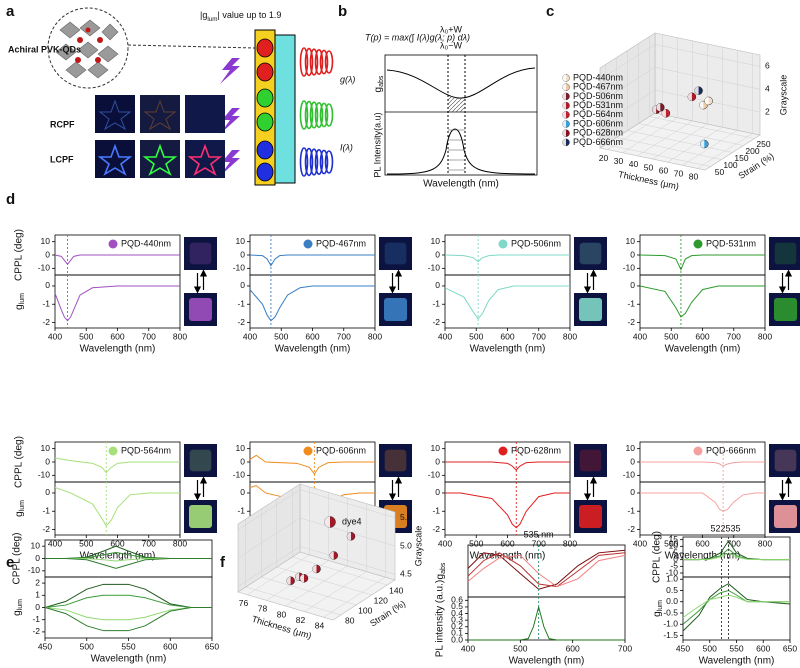  What do you see at coordinates (536, 243) in the screenshot?
I see `legend-label: PQD-506nm` at bounding box center [536, 243].